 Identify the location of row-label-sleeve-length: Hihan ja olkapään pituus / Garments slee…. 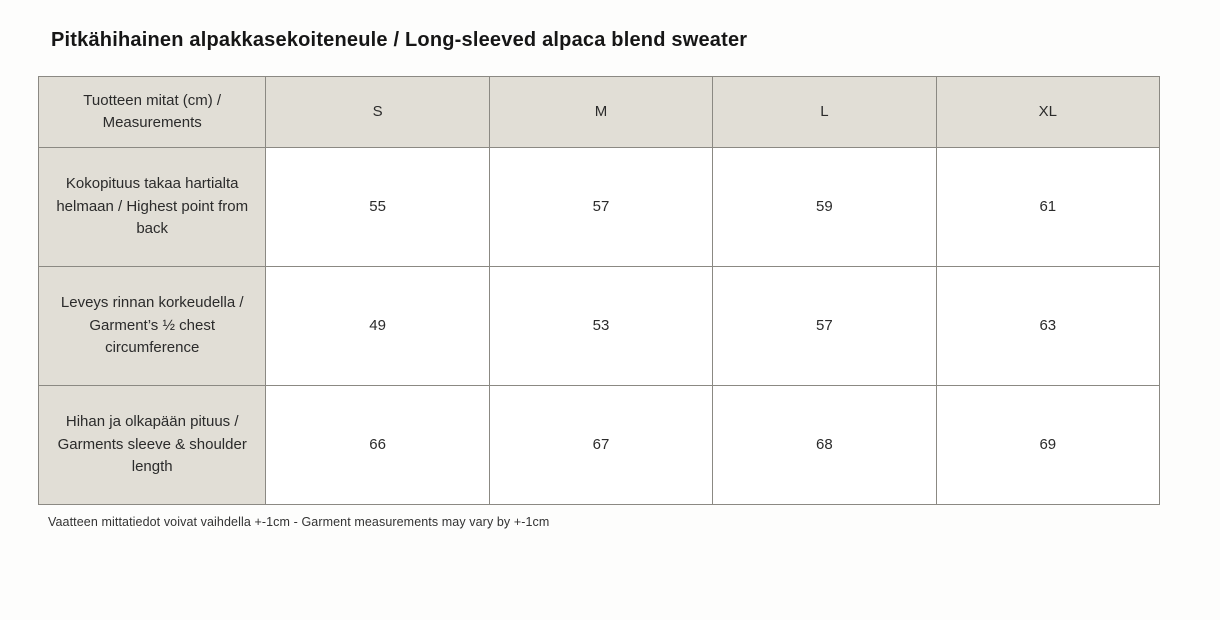
(152, 445).